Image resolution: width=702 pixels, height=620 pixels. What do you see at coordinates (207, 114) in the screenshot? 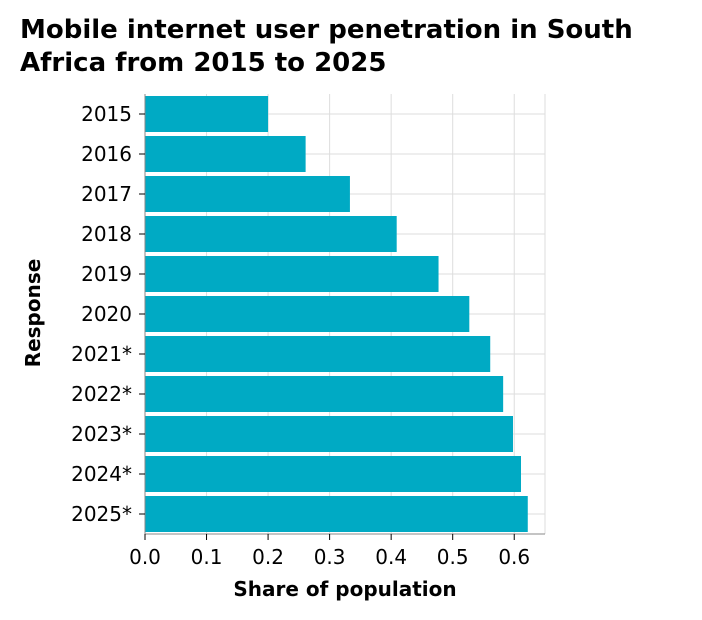
I see `bar-2015` at bounding box center [207, 114].